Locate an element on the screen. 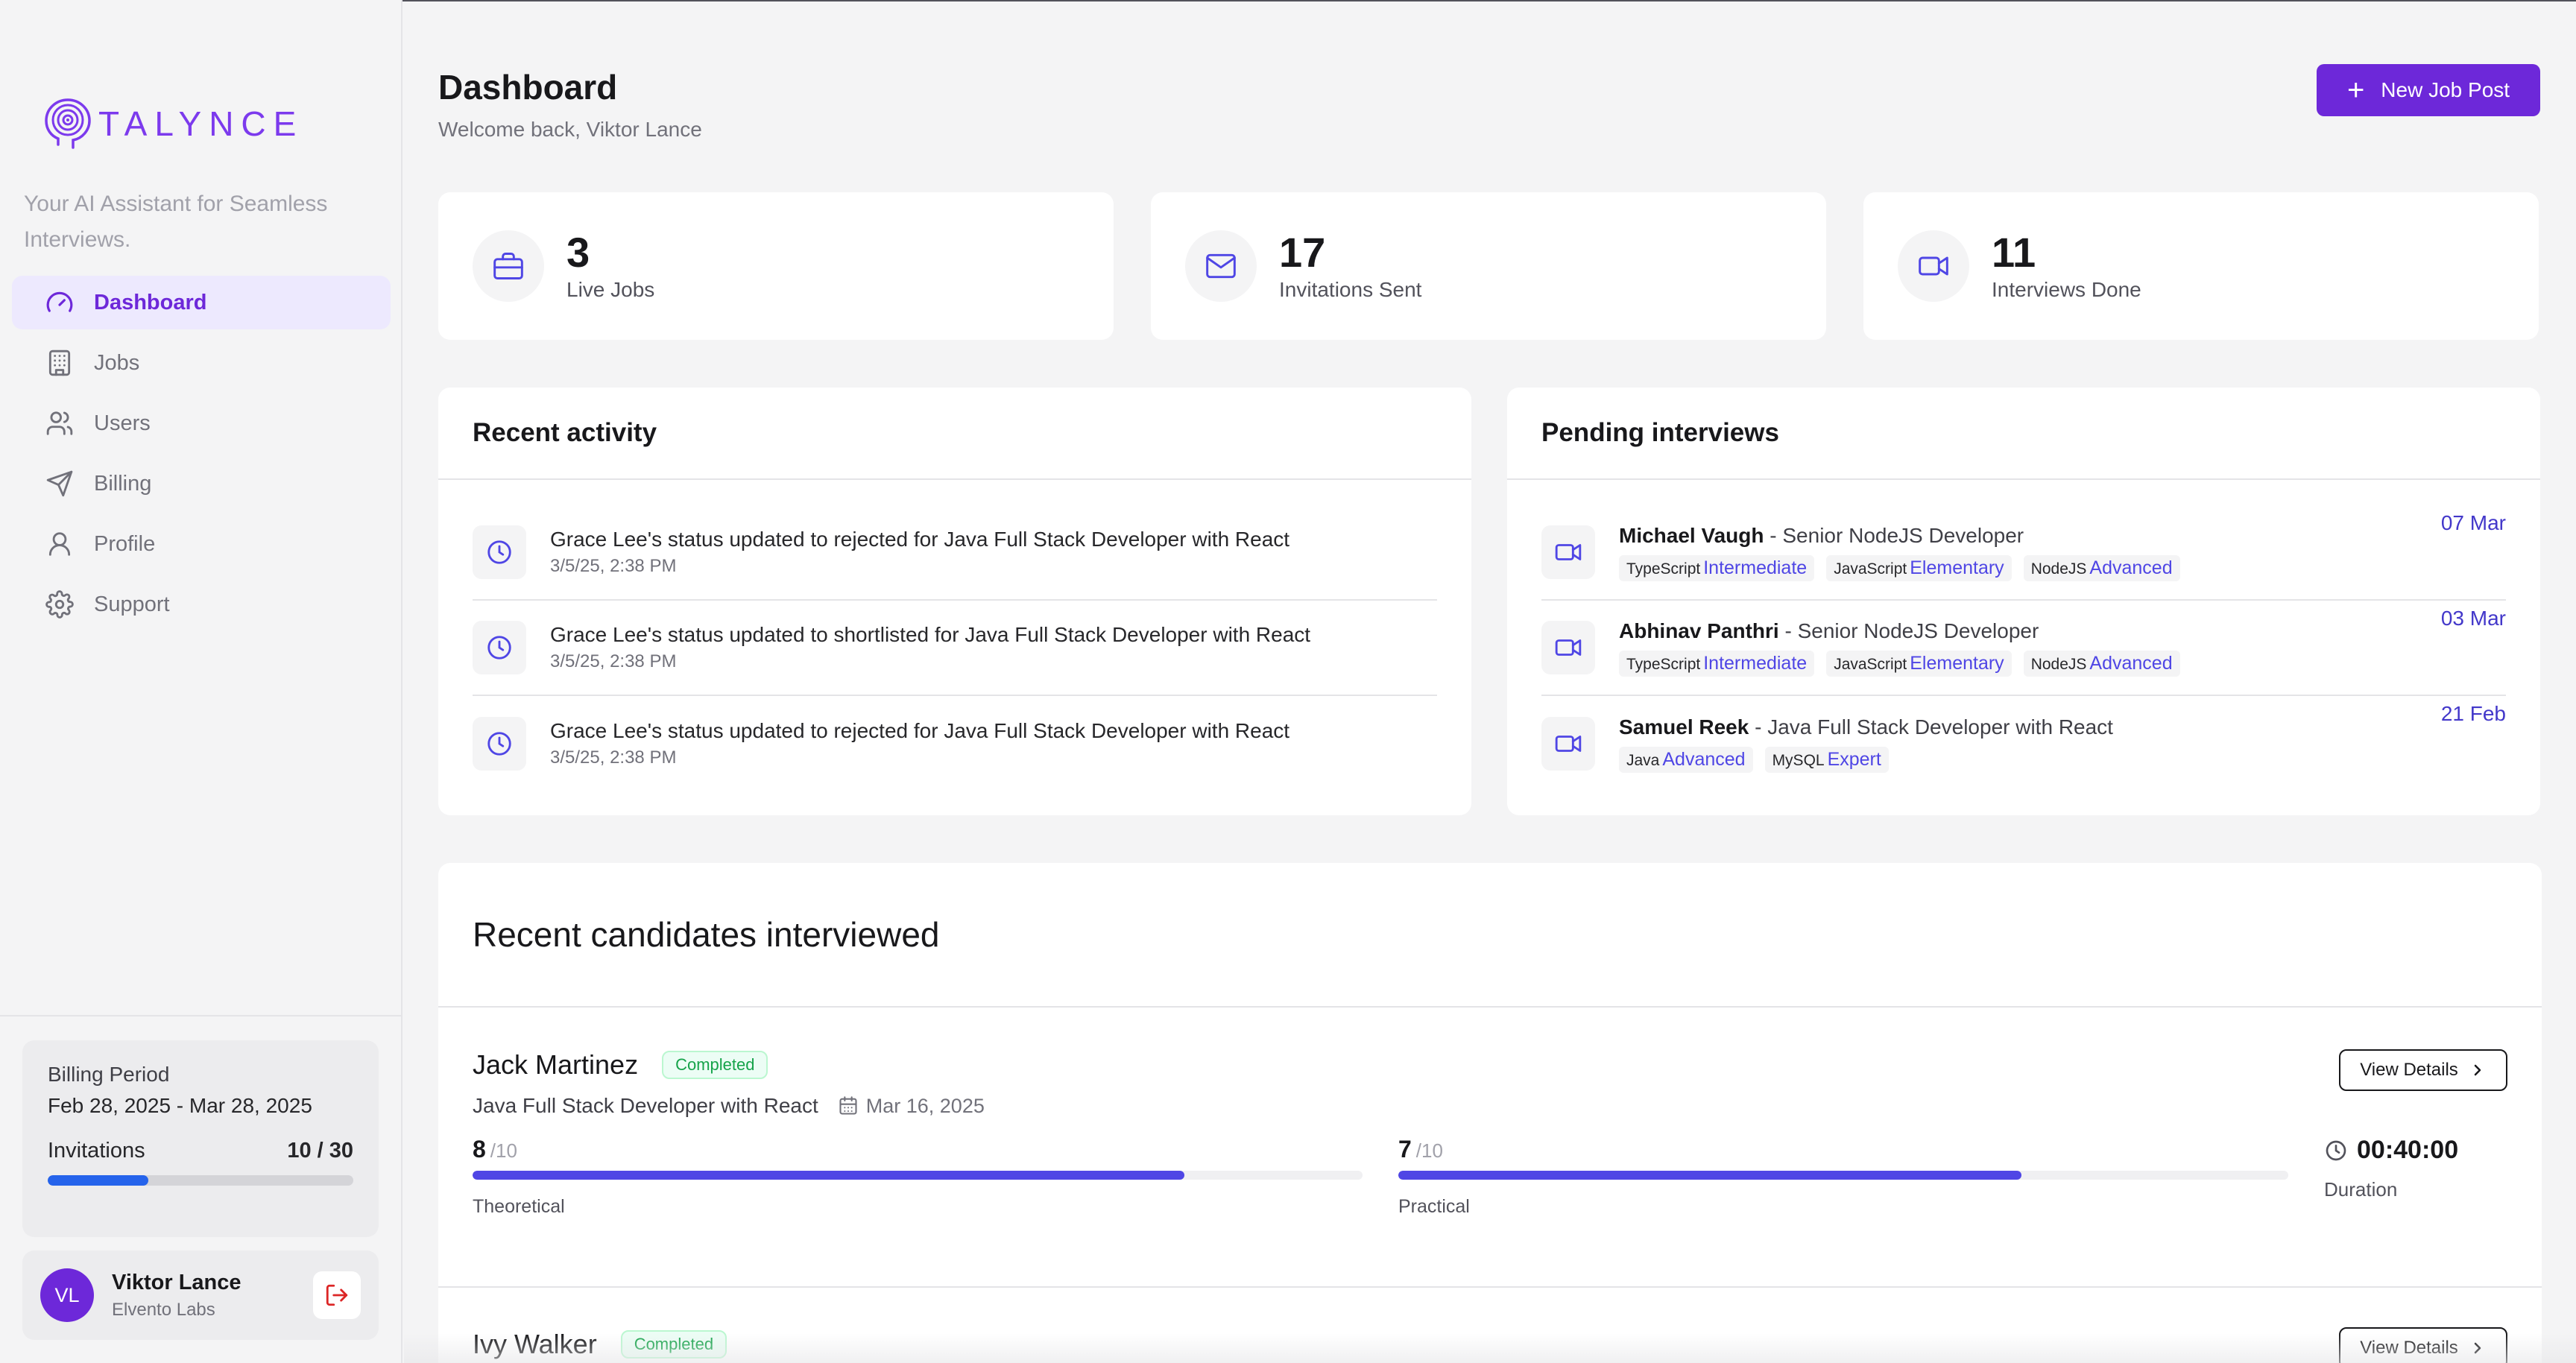 The width and height of the screenshot is (2576, 1363). theoretical-score: 8/10 Theoretical is located at coordinates (918, 1177).